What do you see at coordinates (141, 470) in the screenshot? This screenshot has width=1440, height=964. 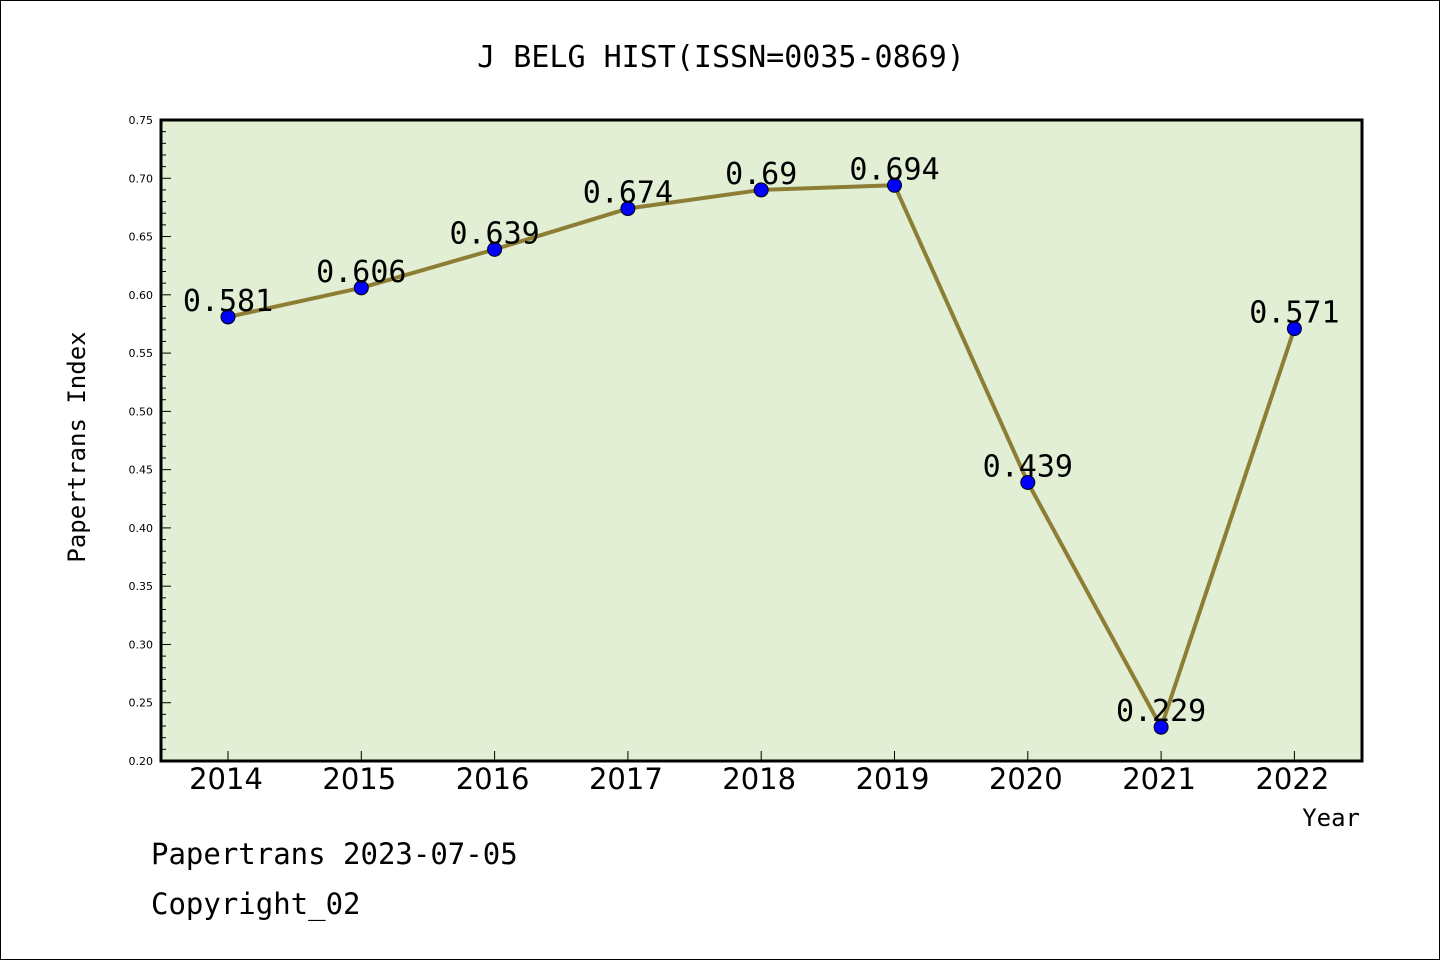 I see `y-tick-label: 0.45` at bounding box center [141, 470].